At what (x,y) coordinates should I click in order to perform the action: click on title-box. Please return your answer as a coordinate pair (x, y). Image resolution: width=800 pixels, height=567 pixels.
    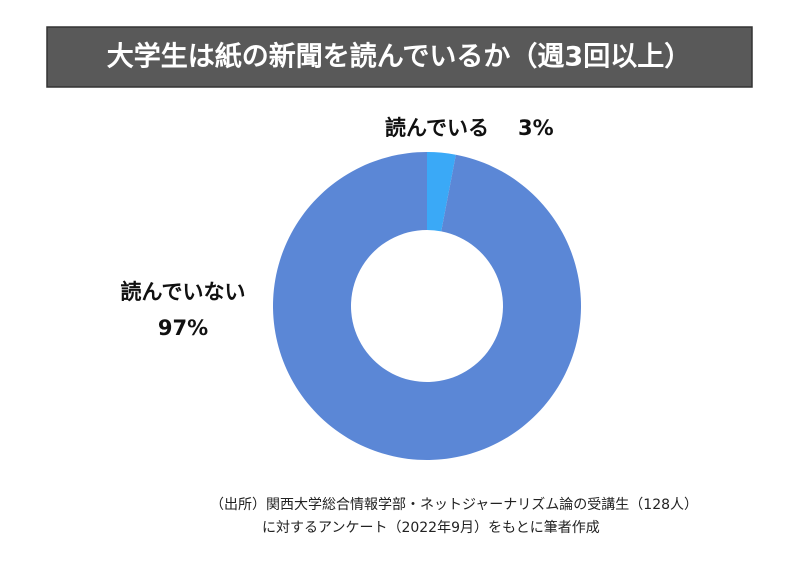
    Looking at the image, I should click on (399, 57).